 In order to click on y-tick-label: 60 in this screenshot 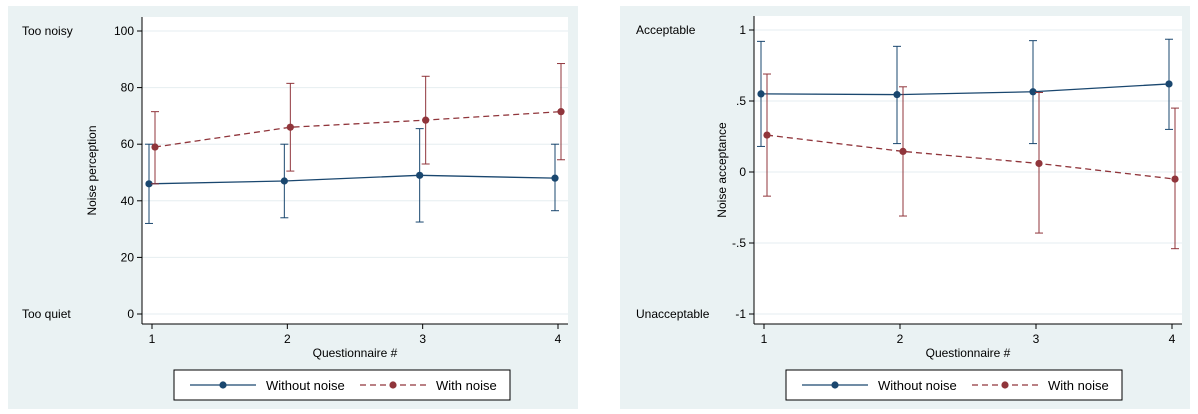, I will do `click(128, 144)`.